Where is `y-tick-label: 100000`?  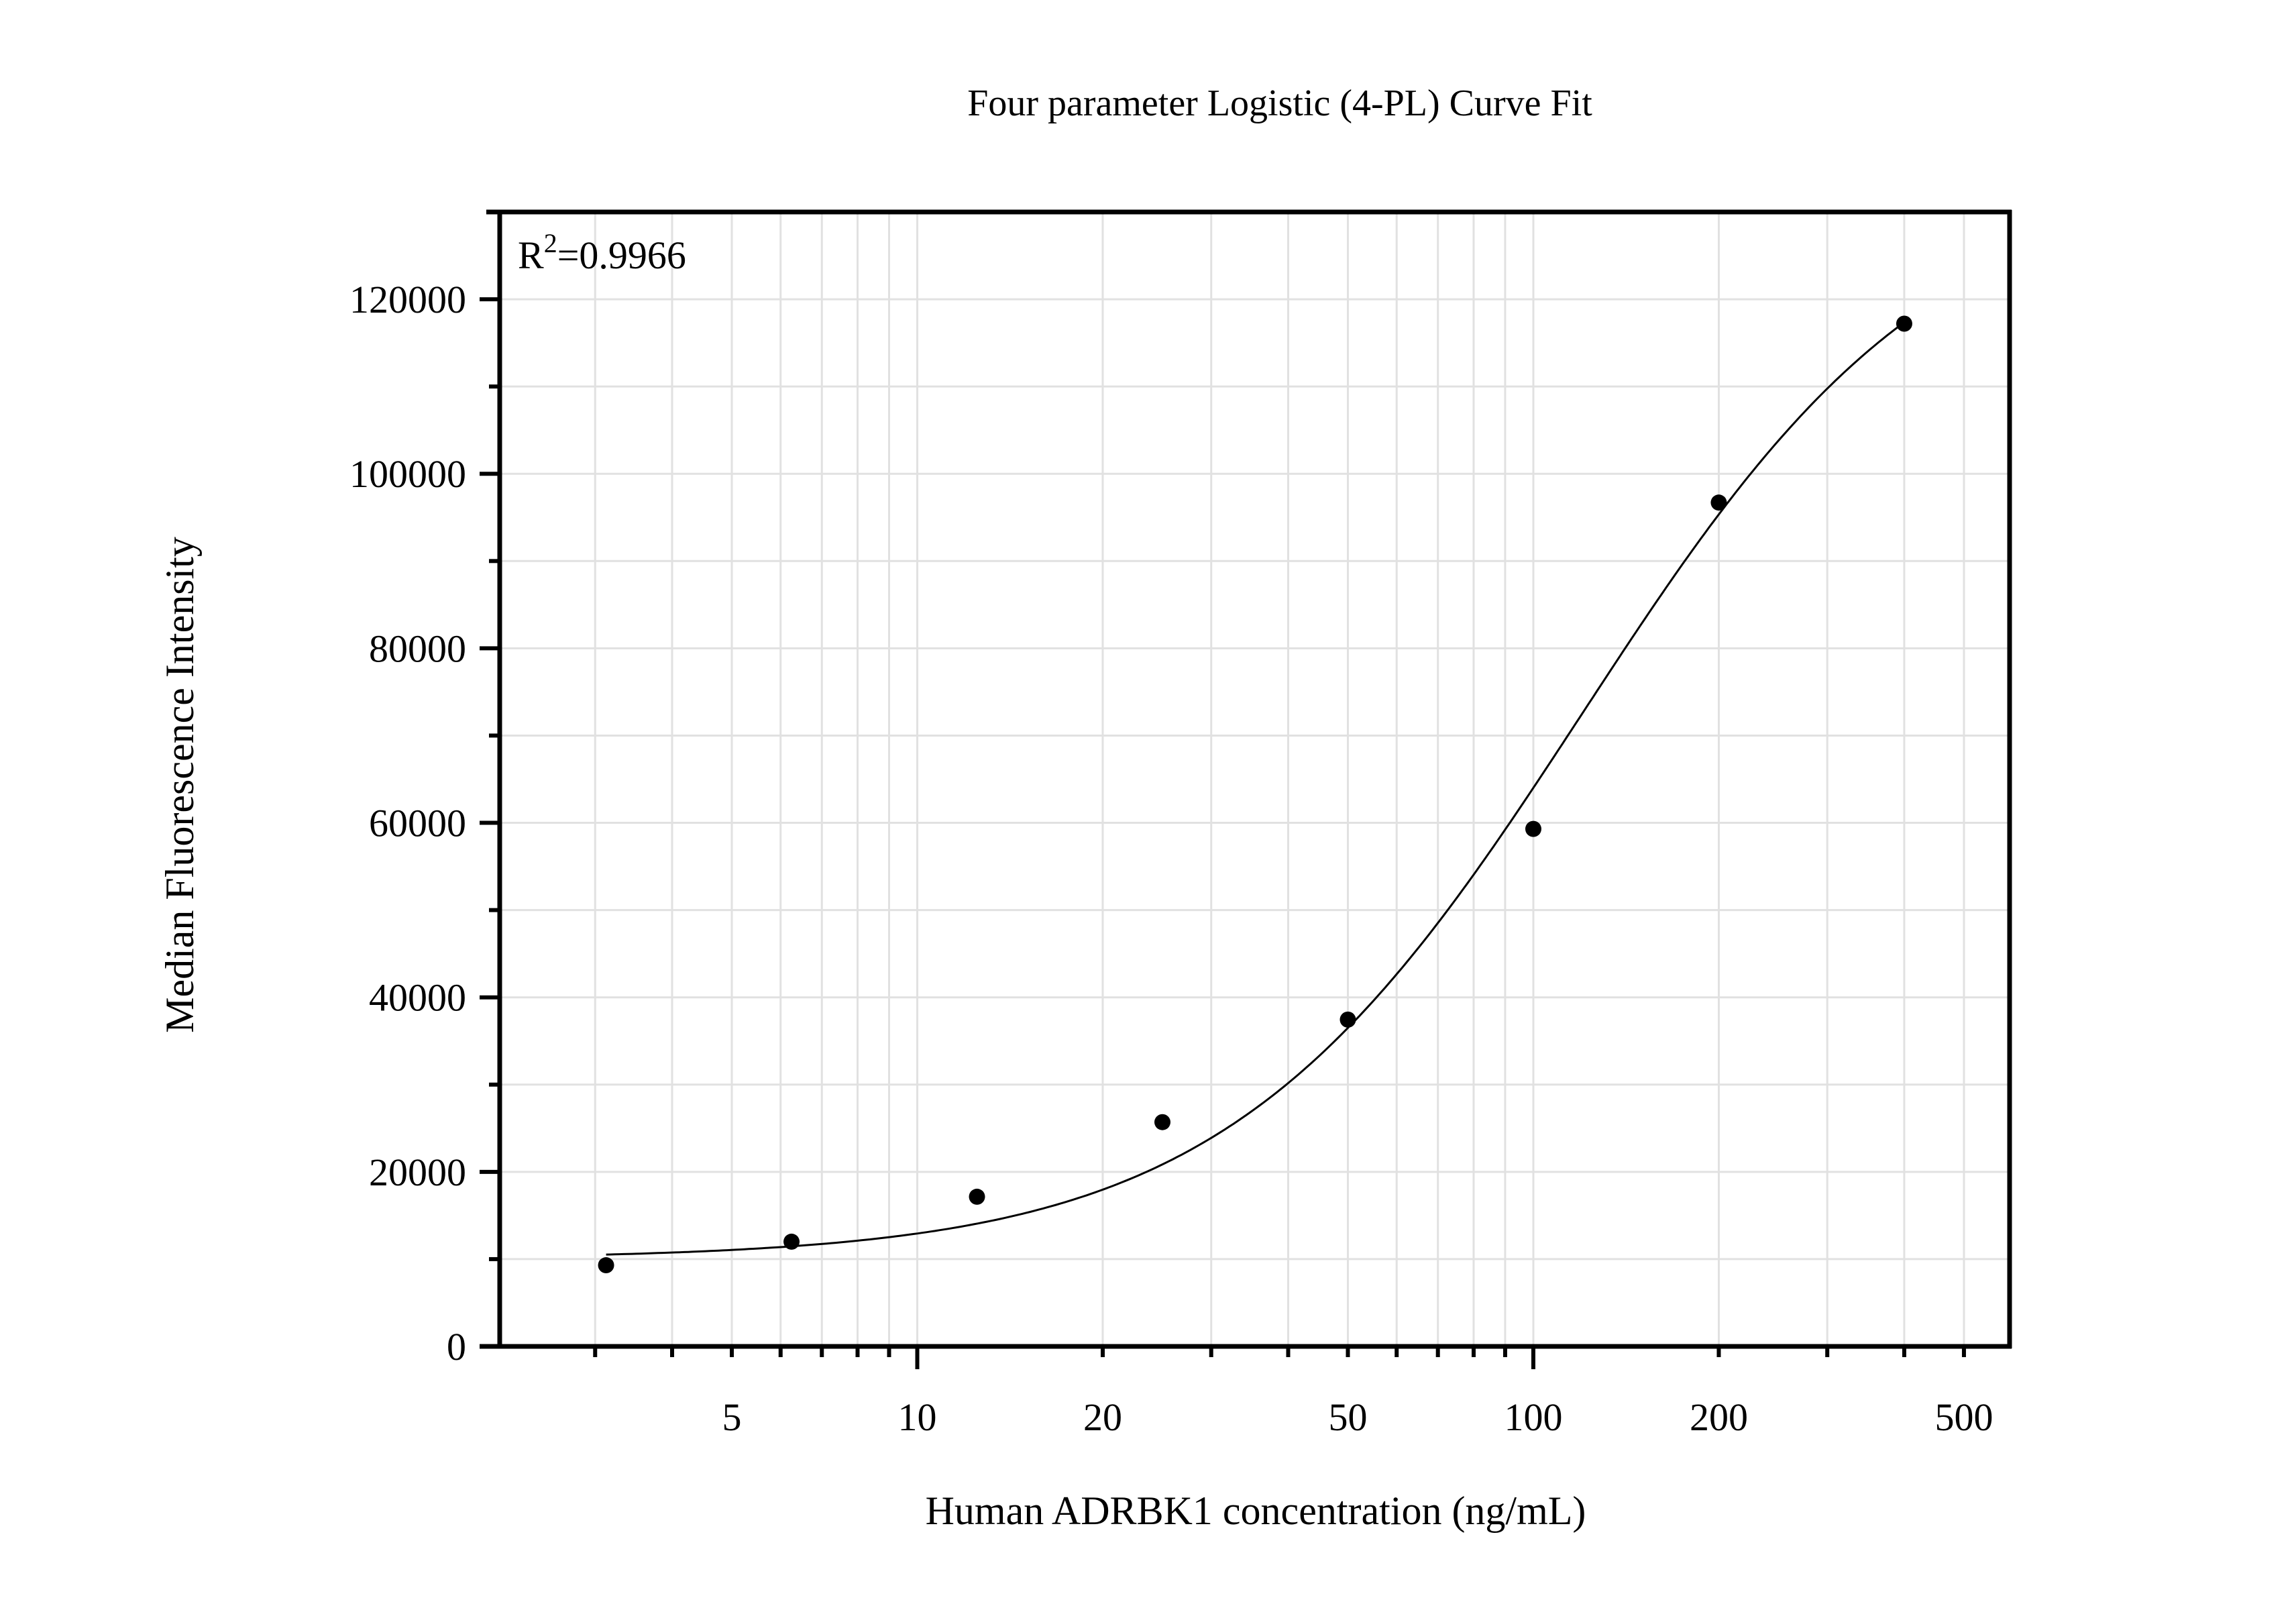 y-tick-label: 100000 is located at coordinates (407, 474).